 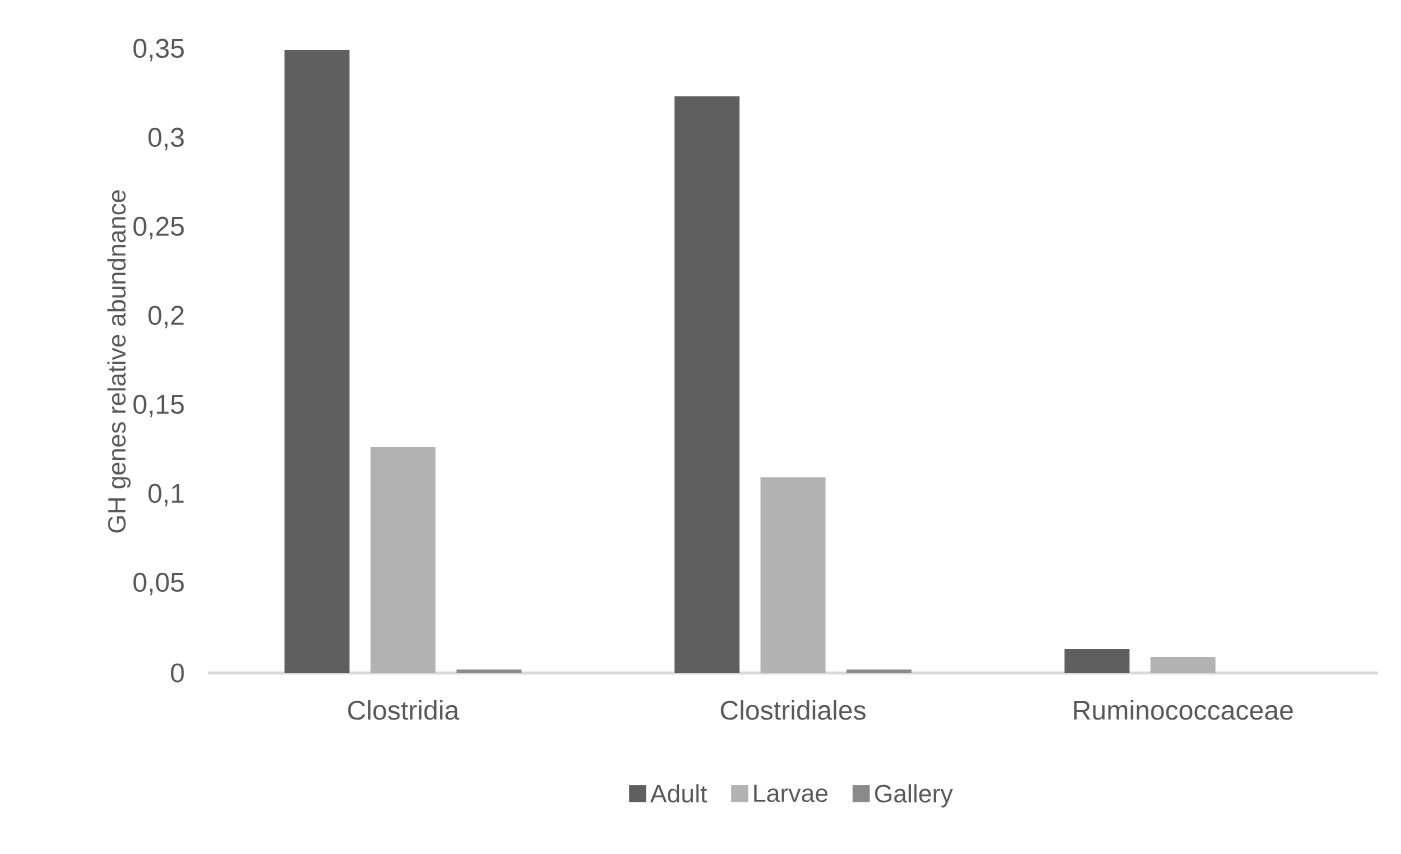 What do you see at coordinates (158, 584) in the screenshot?
I see `y-tick-label: 0,05` at bounding box center [158, 584].